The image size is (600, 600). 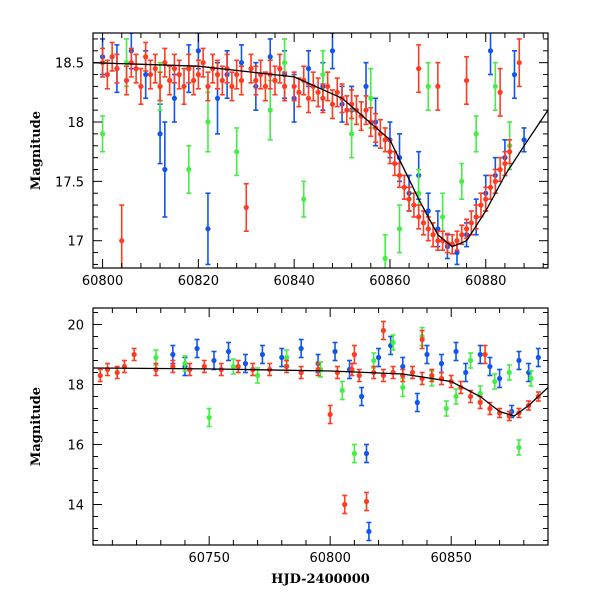 What do you see at coordinates (451, 558) in the screenshot?
I see `x-tick-label: 60850` at bounding box center [451, 558].